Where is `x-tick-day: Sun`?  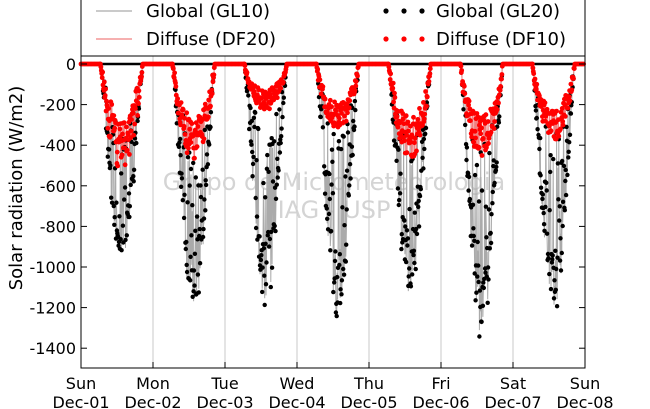 x-tick-day: Sun is located at coordinates (585, 383).